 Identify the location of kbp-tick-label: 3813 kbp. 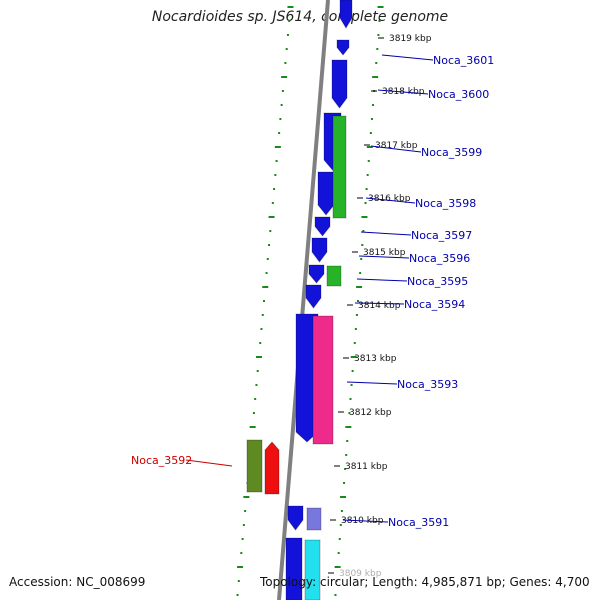
(375, 359).